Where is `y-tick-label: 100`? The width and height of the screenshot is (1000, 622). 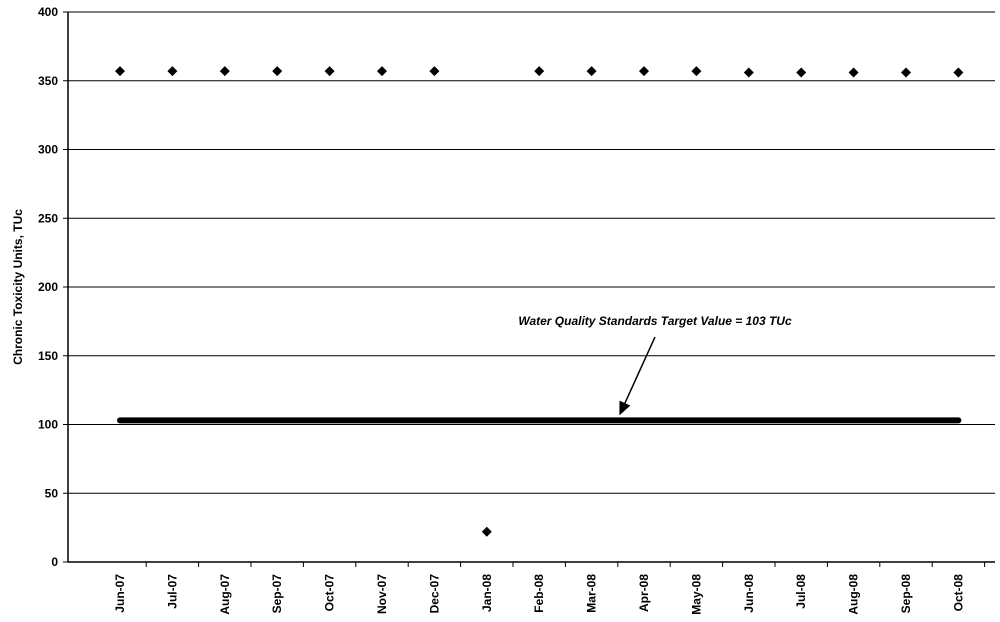
y-tick-label: 100 is located at coordinates (48, 425).